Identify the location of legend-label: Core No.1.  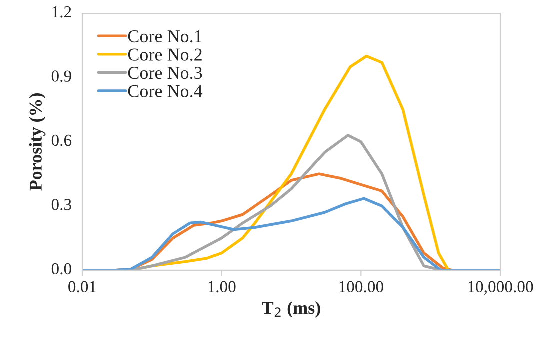
(165, 36).